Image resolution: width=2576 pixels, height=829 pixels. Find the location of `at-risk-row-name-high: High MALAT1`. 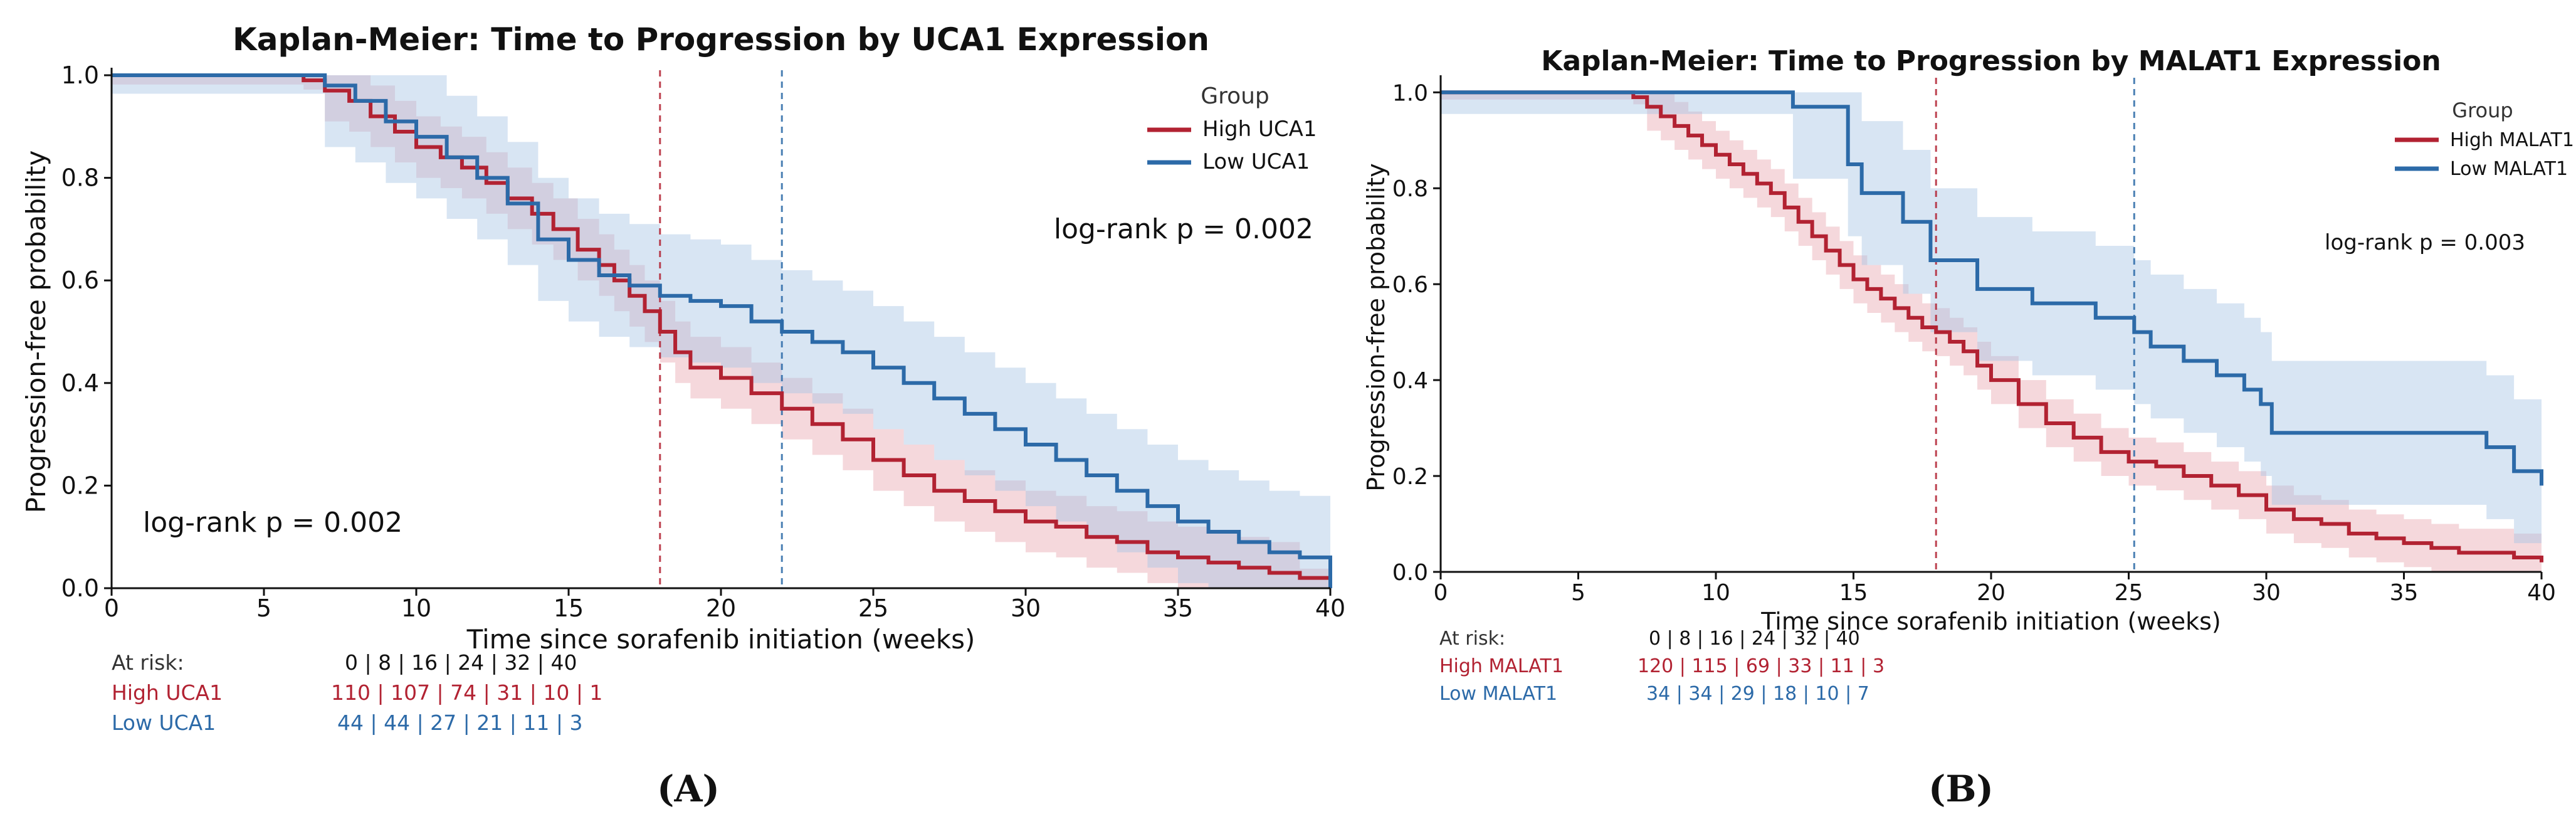

at-risk-row-name-high: High MALAT1 is located at coordinates (1501, 666).